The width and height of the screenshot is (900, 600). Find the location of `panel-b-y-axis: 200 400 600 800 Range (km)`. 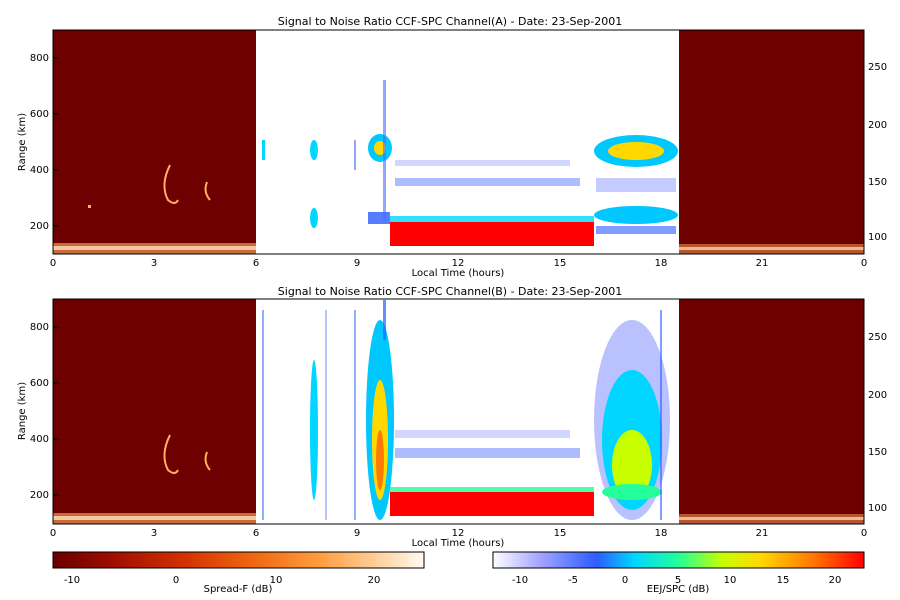

panel-b-y-axis: 200 400 600 800 Range (km) is located at coordinates (38, 411).